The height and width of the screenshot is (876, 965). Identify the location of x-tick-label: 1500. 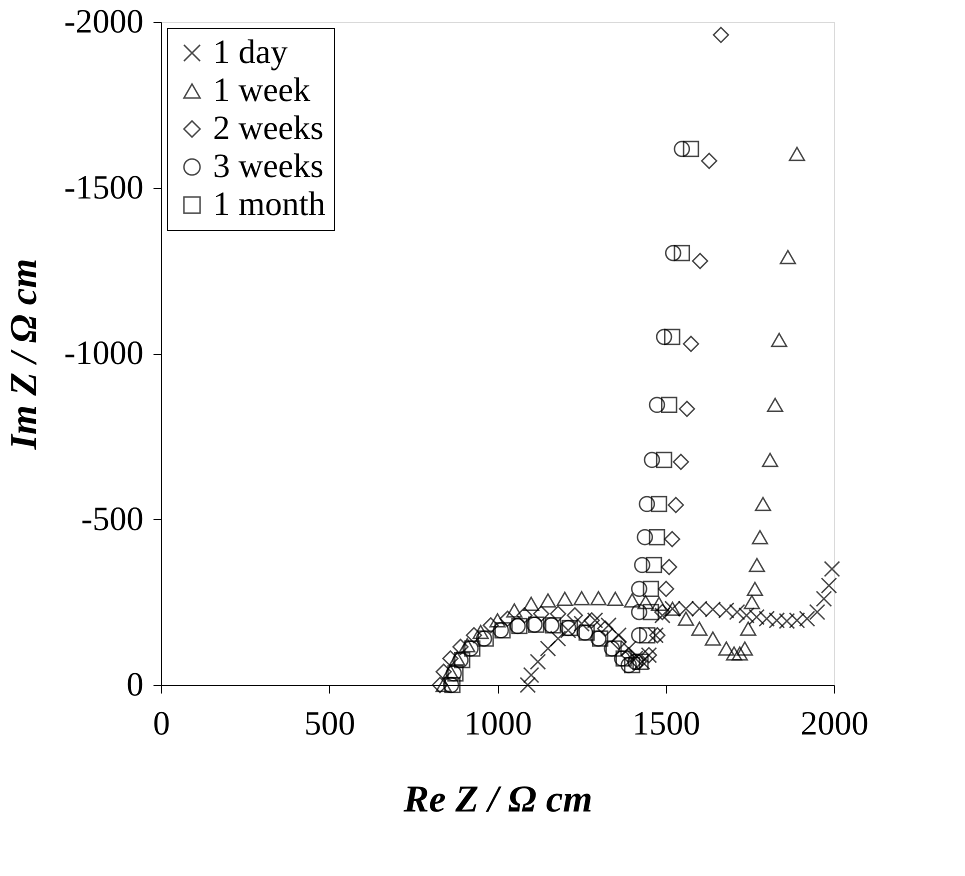
(666, 724).